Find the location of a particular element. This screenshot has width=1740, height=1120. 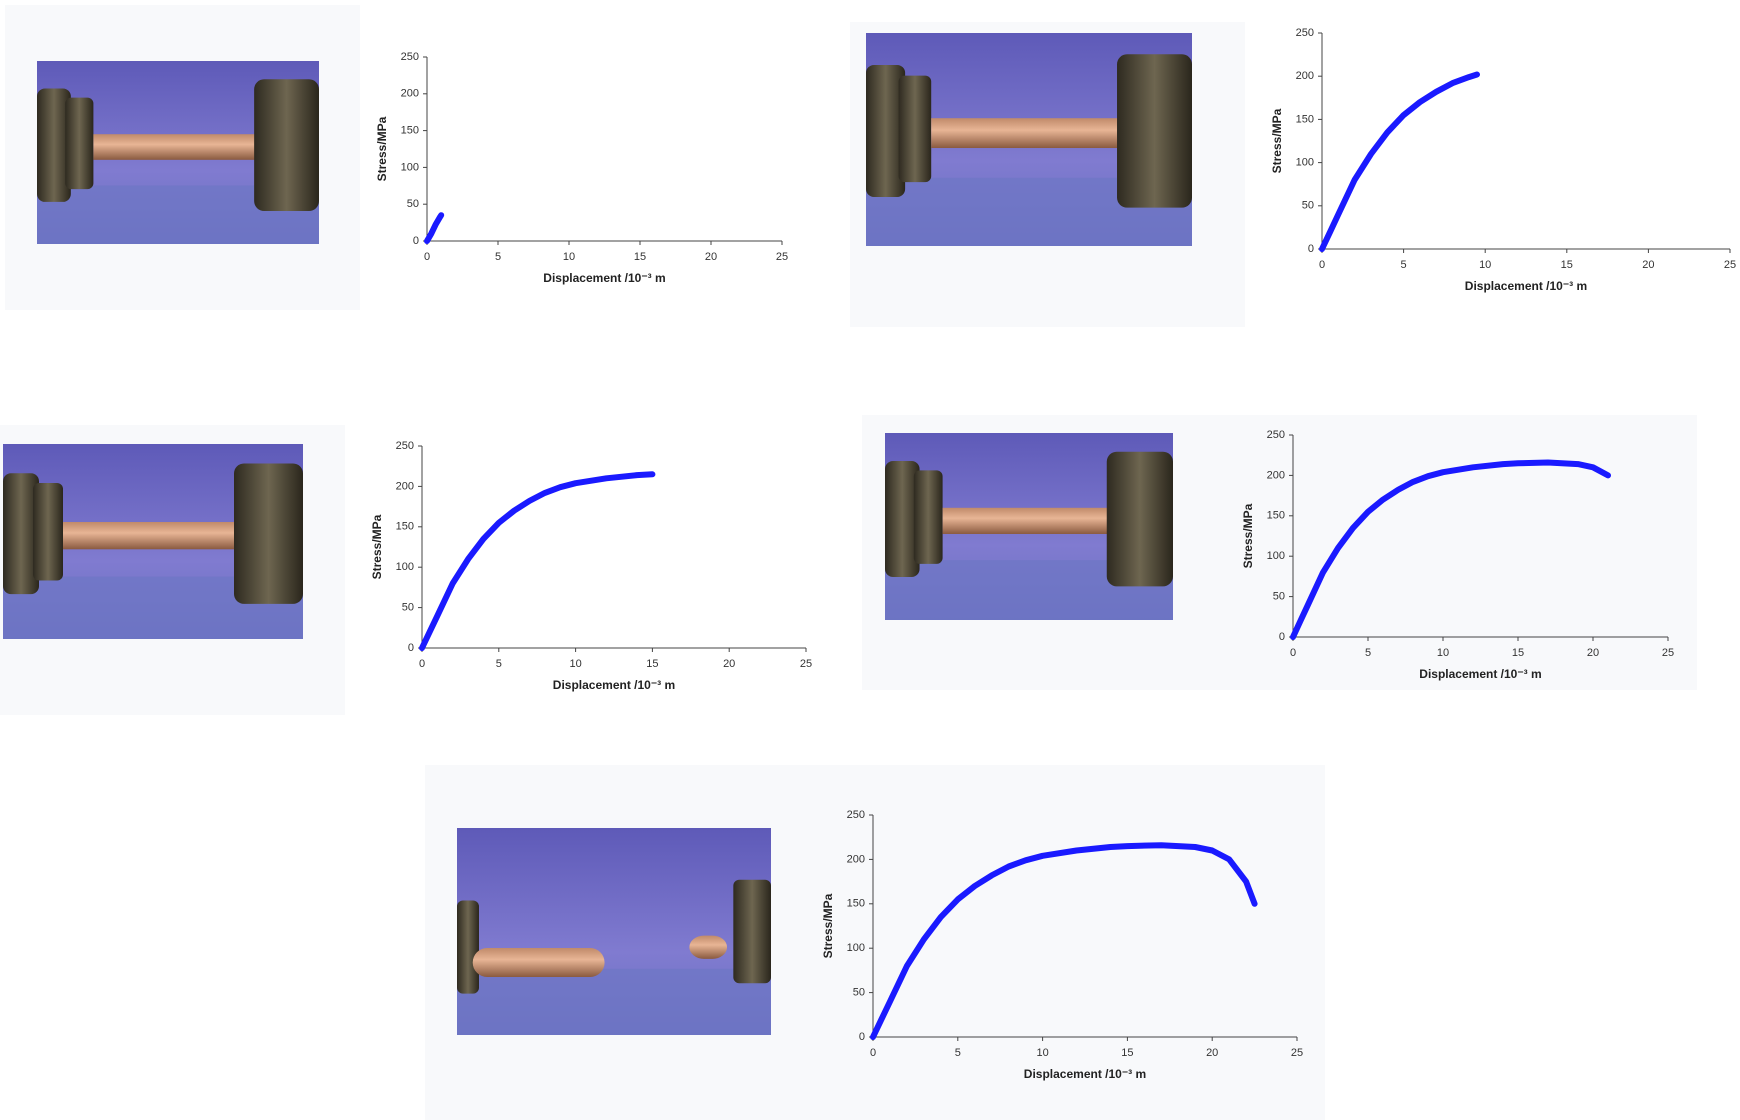

table-surface is located at coordinates (614, 1001).